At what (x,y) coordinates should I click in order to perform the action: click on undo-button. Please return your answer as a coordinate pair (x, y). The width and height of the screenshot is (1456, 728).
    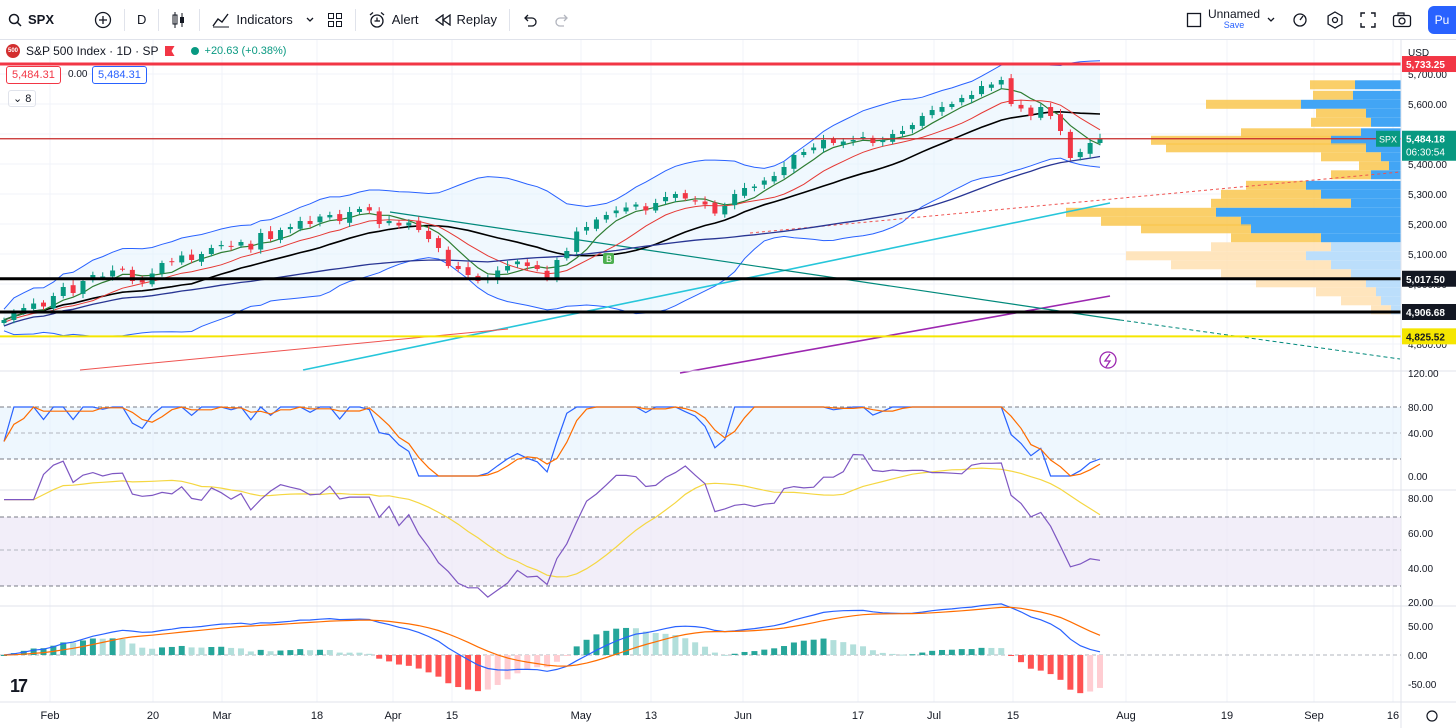
    Looking at the image, I should click on (530, 20).